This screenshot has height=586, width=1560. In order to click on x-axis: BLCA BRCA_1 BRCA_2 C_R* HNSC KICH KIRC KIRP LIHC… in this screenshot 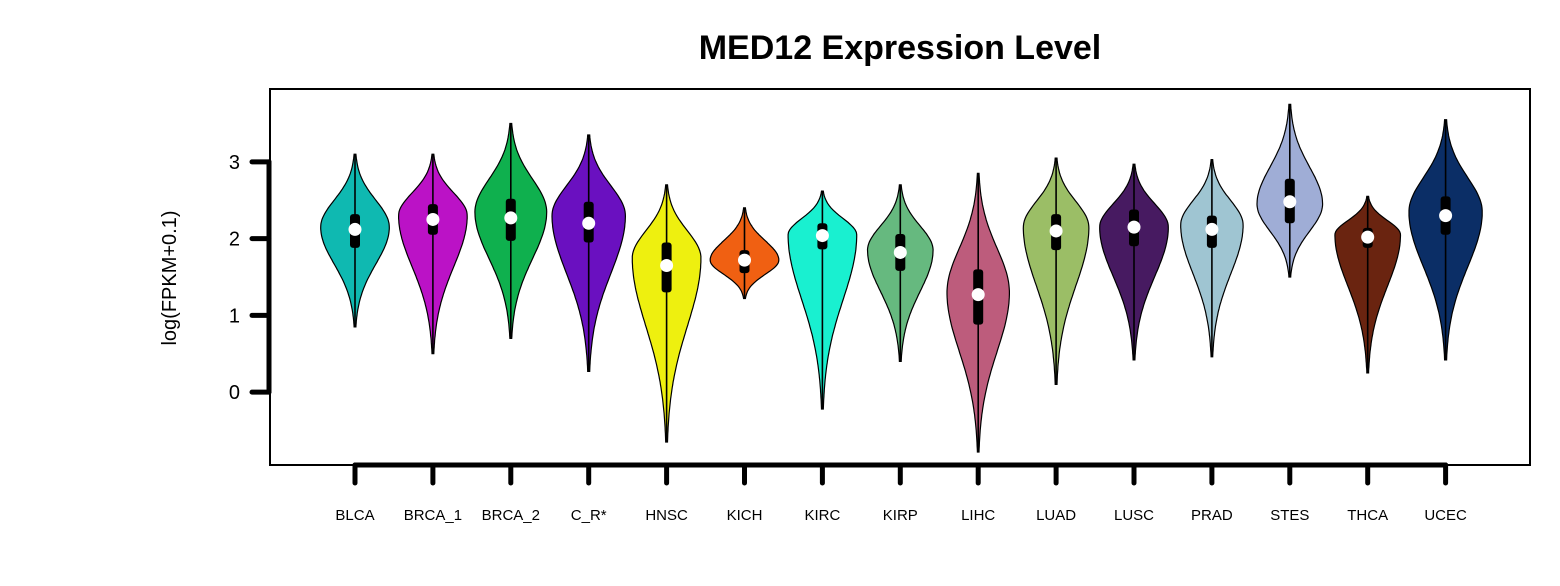, I will do `click(901, 493)`.